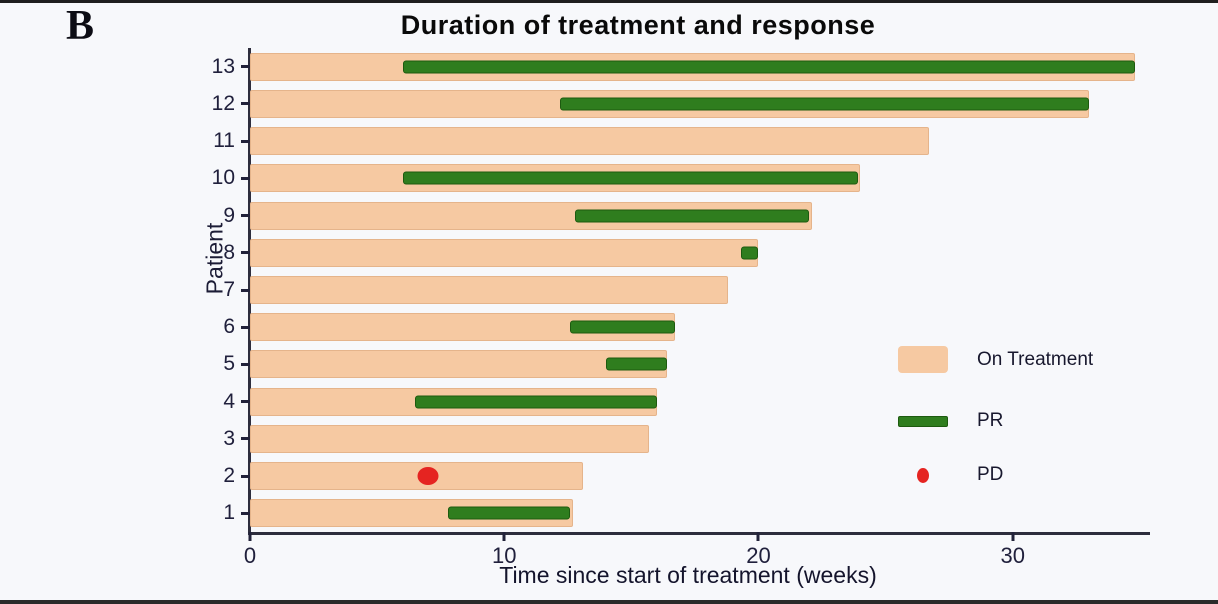  I want to click on y-tick-label: 8, so click(229, 252).